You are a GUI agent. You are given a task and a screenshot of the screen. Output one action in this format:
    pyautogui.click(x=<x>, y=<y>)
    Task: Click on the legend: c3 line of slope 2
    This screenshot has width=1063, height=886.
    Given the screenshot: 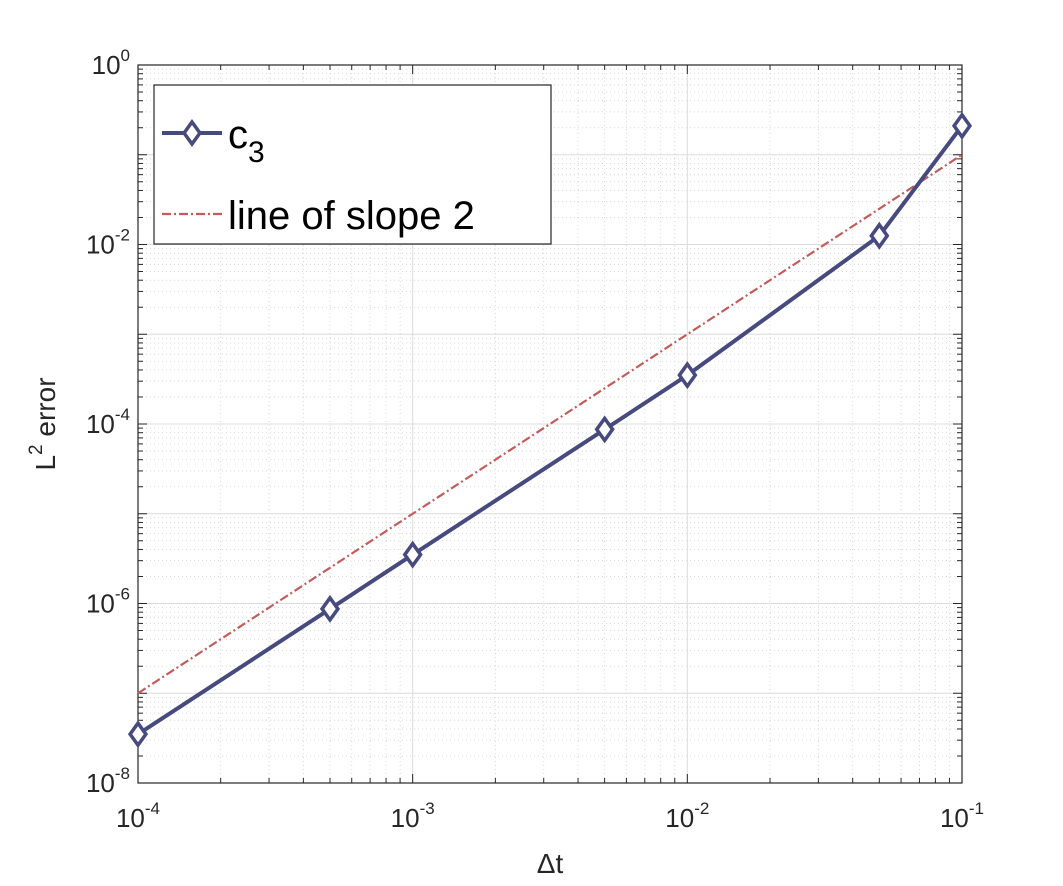 What is the action you would take?
    pyautogui.click(x=352, y=164)
    